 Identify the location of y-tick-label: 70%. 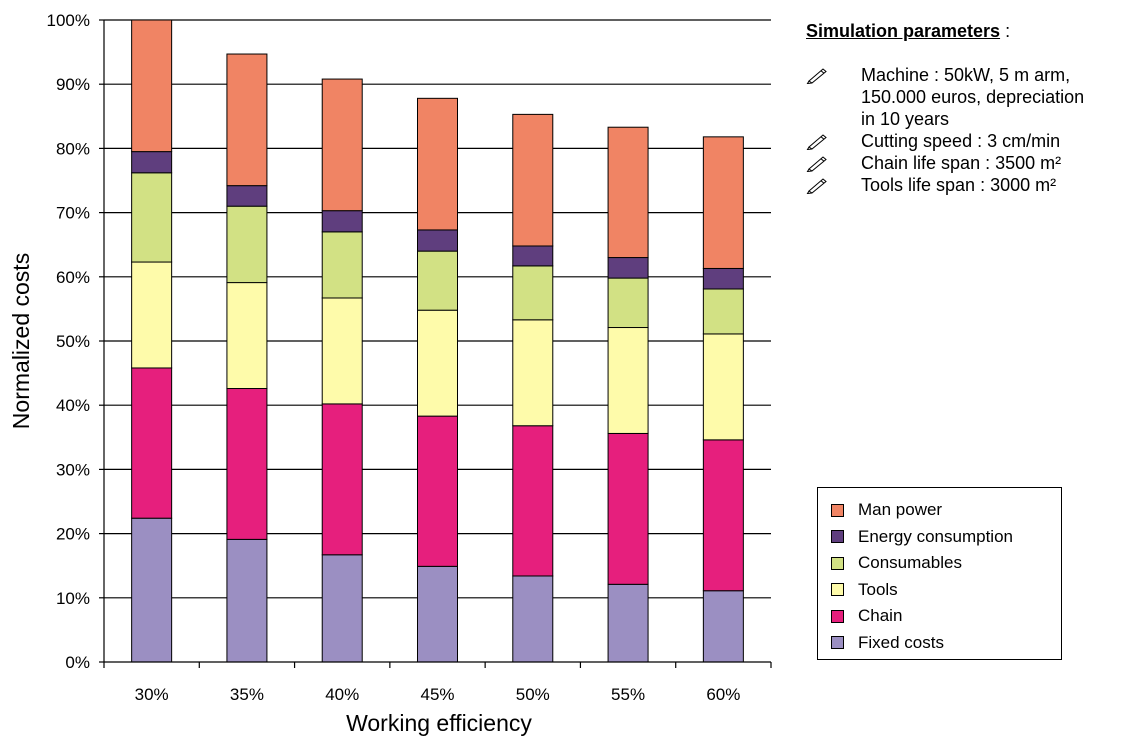
(73, 213).